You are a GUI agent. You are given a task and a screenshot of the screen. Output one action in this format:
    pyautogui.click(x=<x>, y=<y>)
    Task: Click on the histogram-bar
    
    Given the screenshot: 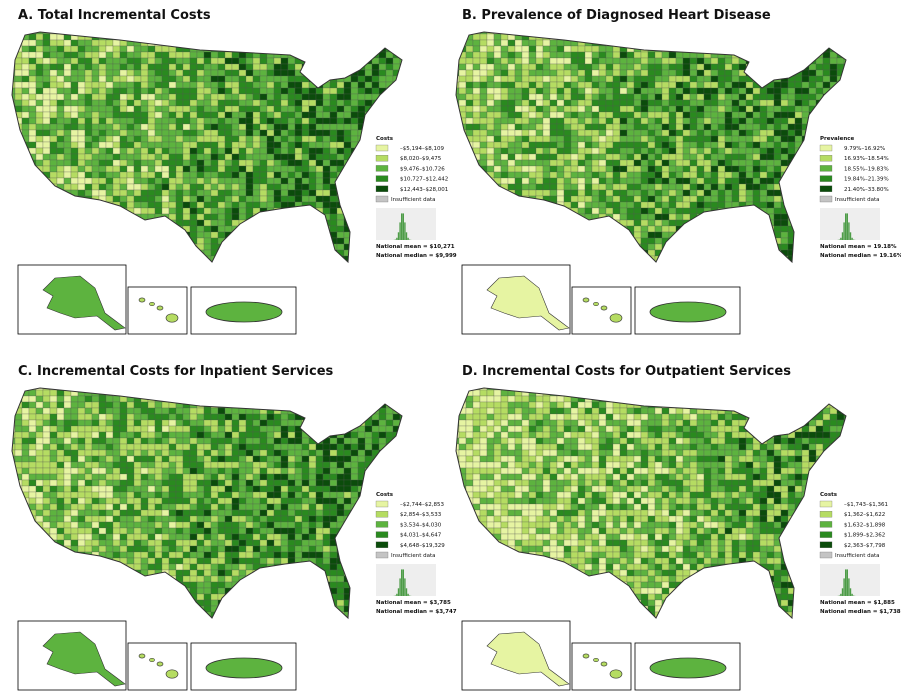 What is the action you would take?
    pyautogui.click(x=852, y=238)
    